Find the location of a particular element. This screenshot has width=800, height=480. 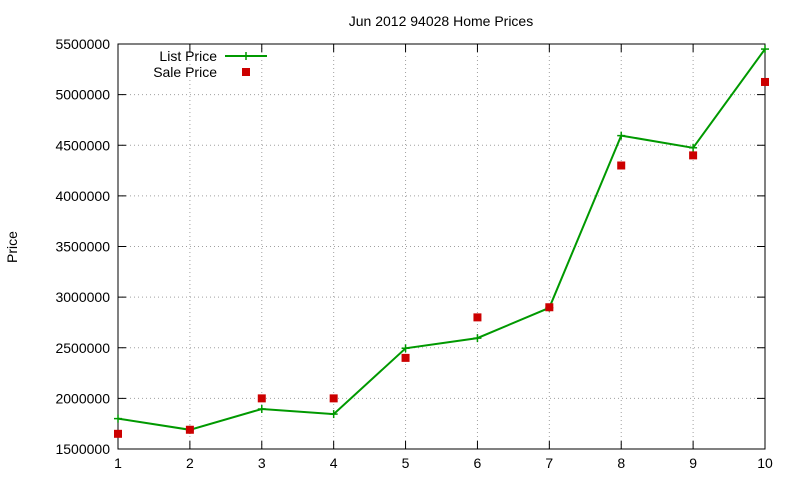

x-tick-label: 10 is located at coordinates (765, 463).